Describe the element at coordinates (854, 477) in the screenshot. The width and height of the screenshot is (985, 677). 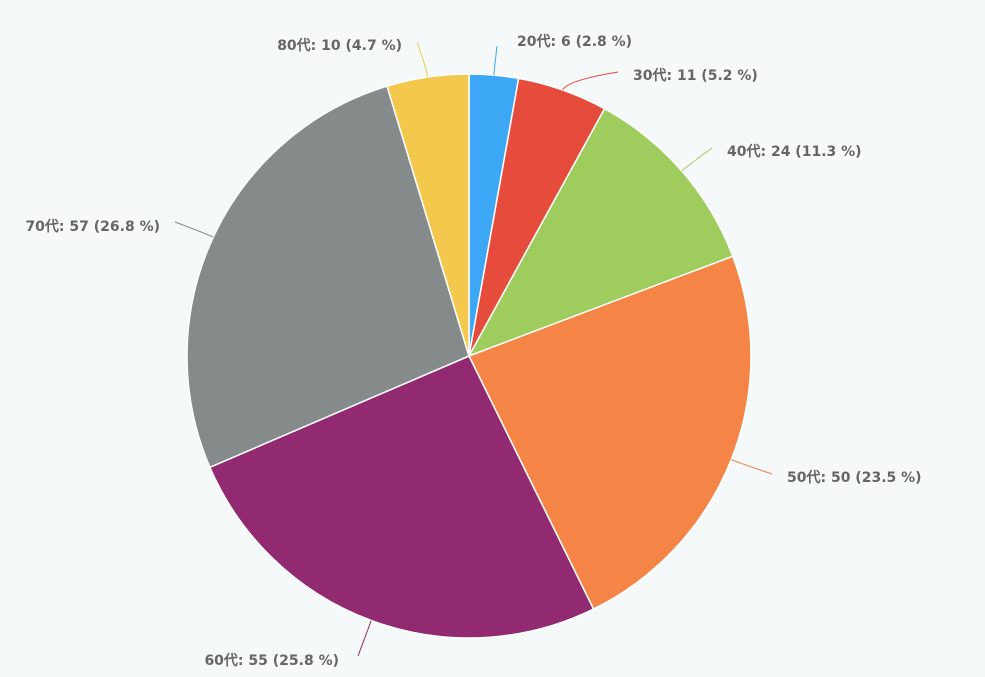
I see `data-label-50代: 50代: 50 (23.5 %)` at that location.